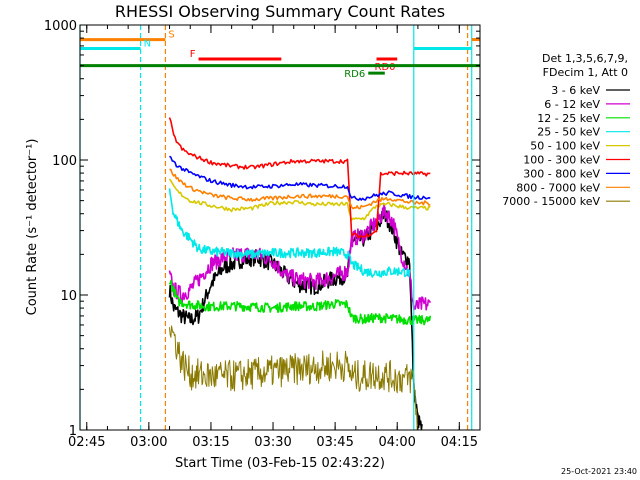  I want to click on legend-label-5: 100 - 300 keV, so click(561, 160).